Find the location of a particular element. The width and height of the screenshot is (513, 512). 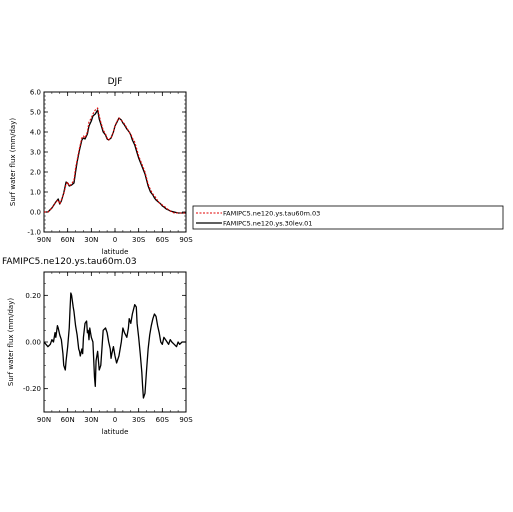

top-y-tick-label: 4.0 is located at coordinates (35, 133).